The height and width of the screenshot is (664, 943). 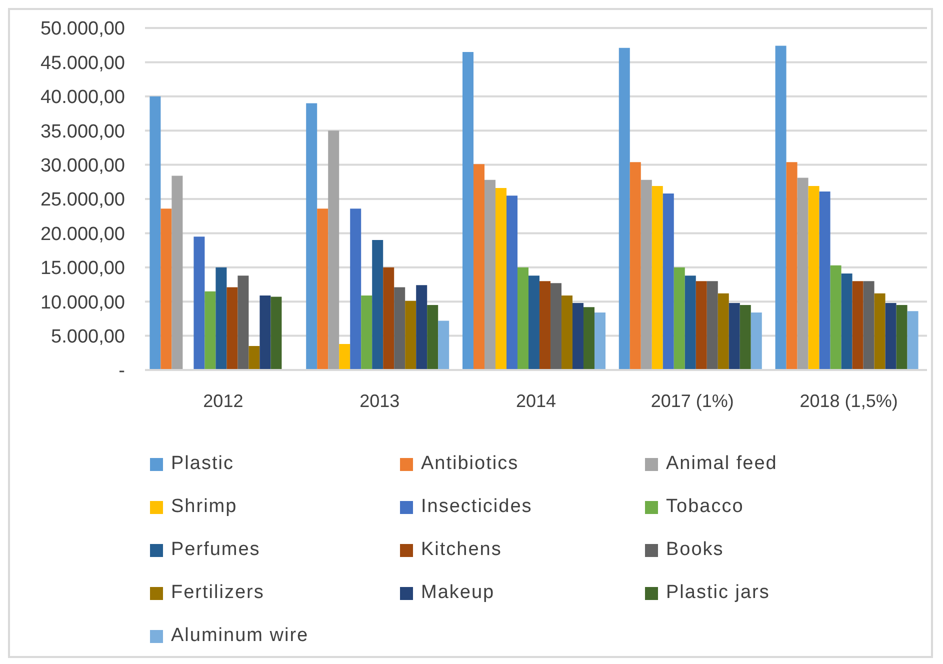 What do you see at coordinates (223, 400) in the screenshot?
I see `x-tick-label: 2012` at bounding box center [223, 400].